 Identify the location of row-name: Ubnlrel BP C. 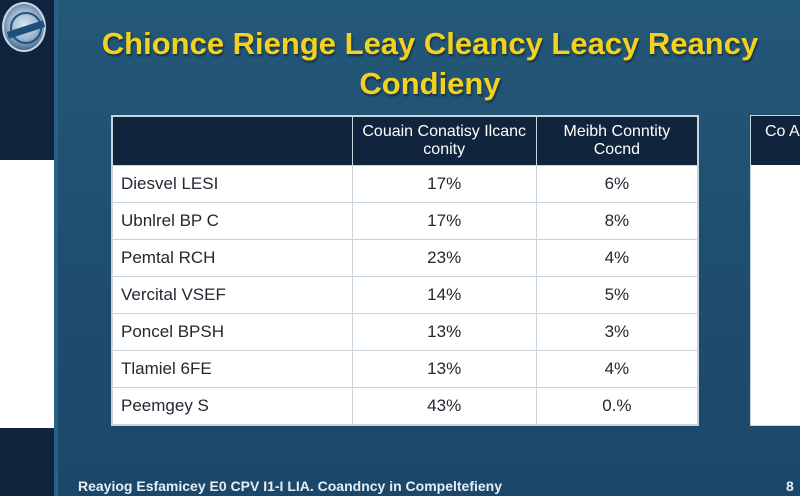
(232, 221).